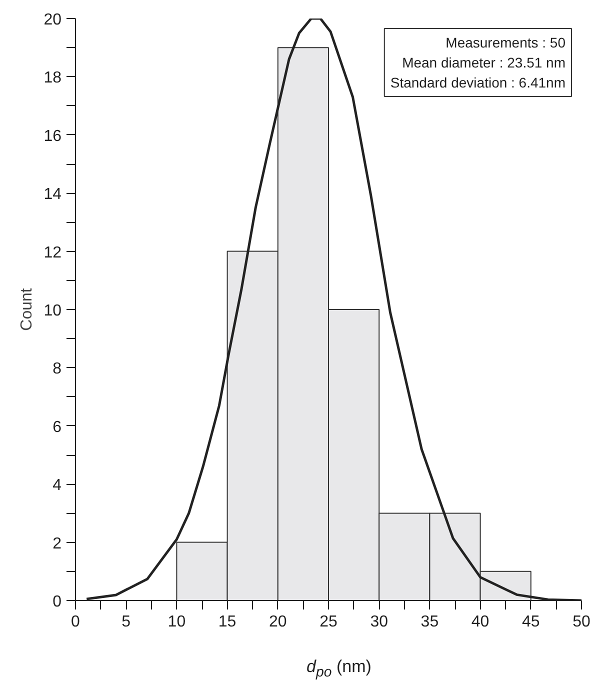  I want to click on annotation: Measurements : 50, so click(506, 42).